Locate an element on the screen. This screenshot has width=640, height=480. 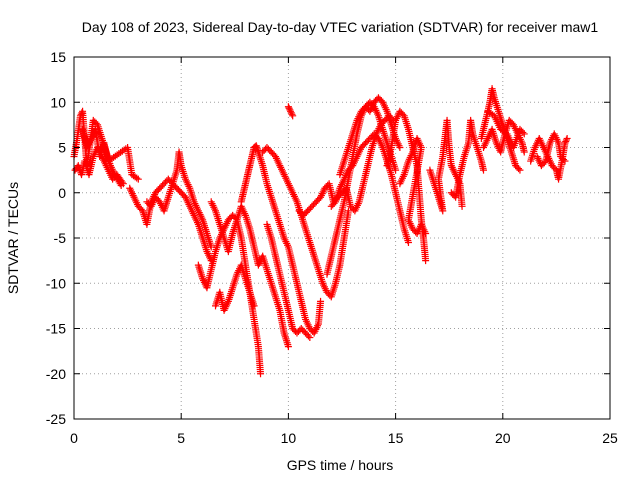
x-tick-label: 10 is located at coordinates (289, 438).